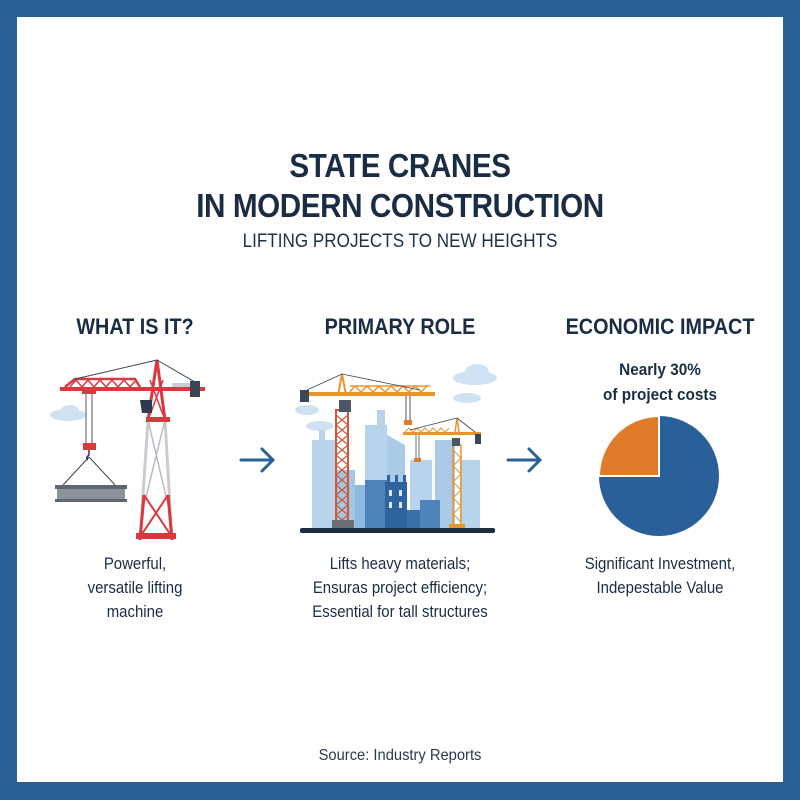 This screenshot has width=800, height=800. What do you see at coordinates (135, 563) in the screenshot?
I see `description-line: Powerful,` at bounding box center [135, 563].